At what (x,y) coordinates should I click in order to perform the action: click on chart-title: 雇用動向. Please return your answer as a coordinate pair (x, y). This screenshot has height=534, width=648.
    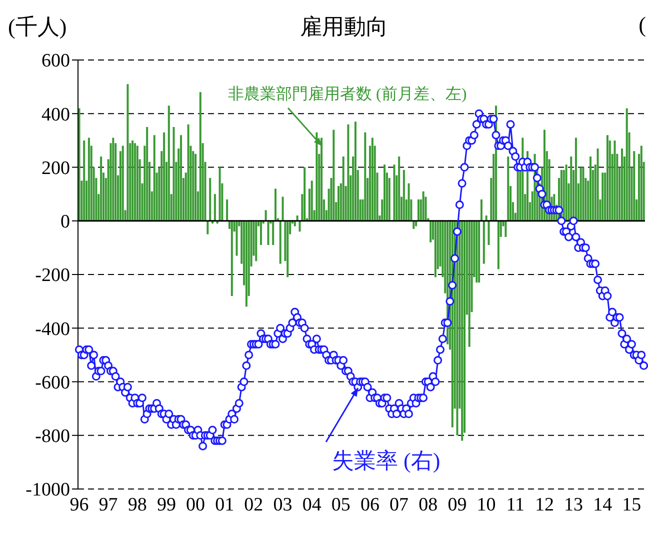
    Looking at the image, I should click on (344, 27).